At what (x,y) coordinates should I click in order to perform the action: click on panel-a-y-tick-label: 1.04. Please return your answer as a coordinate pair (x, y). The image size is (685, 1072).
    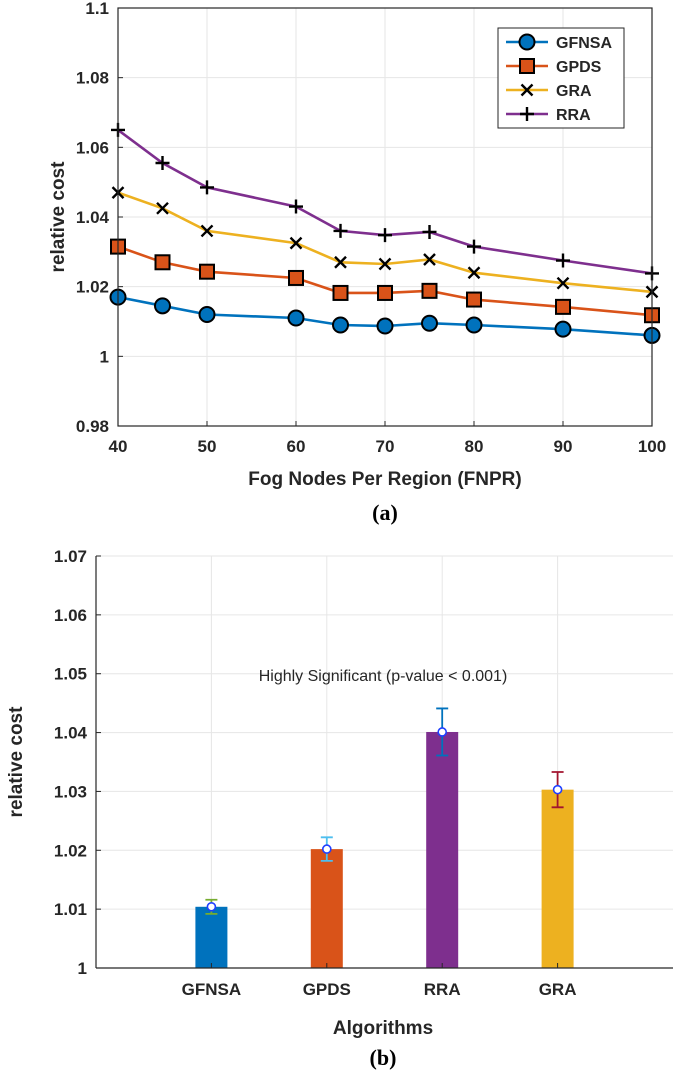
    Looking at the image, I should click on (93, 217).